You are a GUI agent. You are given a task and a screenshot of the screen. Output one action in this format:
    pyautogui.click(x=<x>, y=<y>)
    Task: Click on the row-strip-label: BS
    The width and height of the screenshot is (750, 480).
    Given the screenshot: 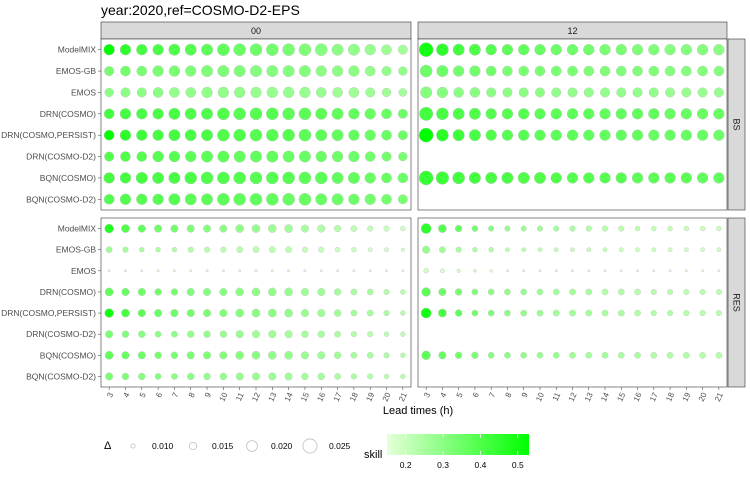 What is the action you would take?
    pyautogui.click(x=737, y=124)
    